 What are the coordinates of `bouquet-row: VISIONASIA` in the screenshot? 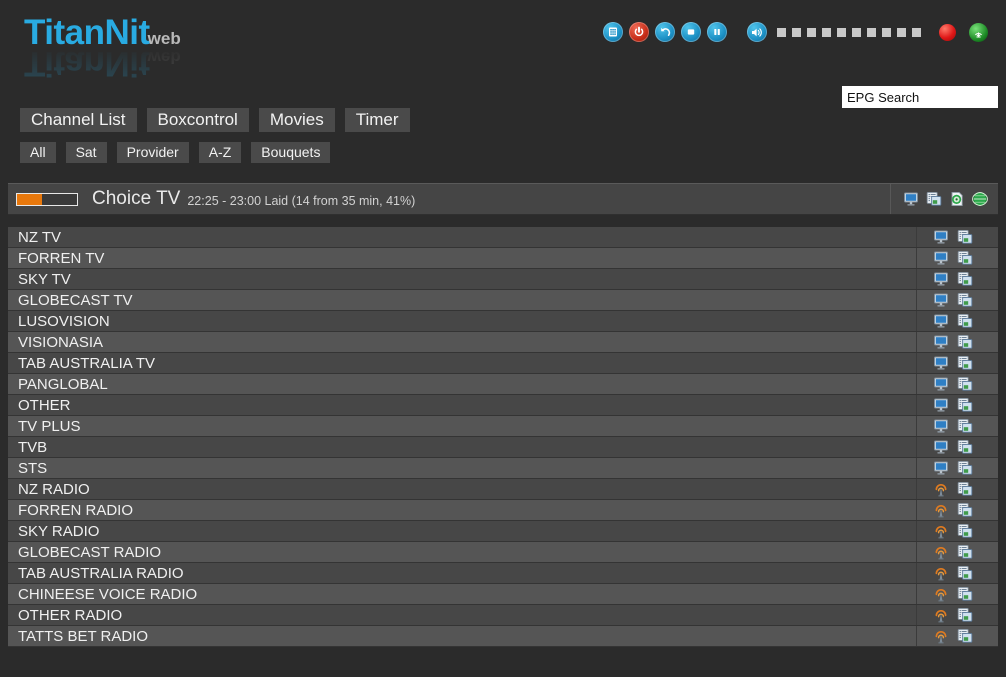 It's located at (503, 342).